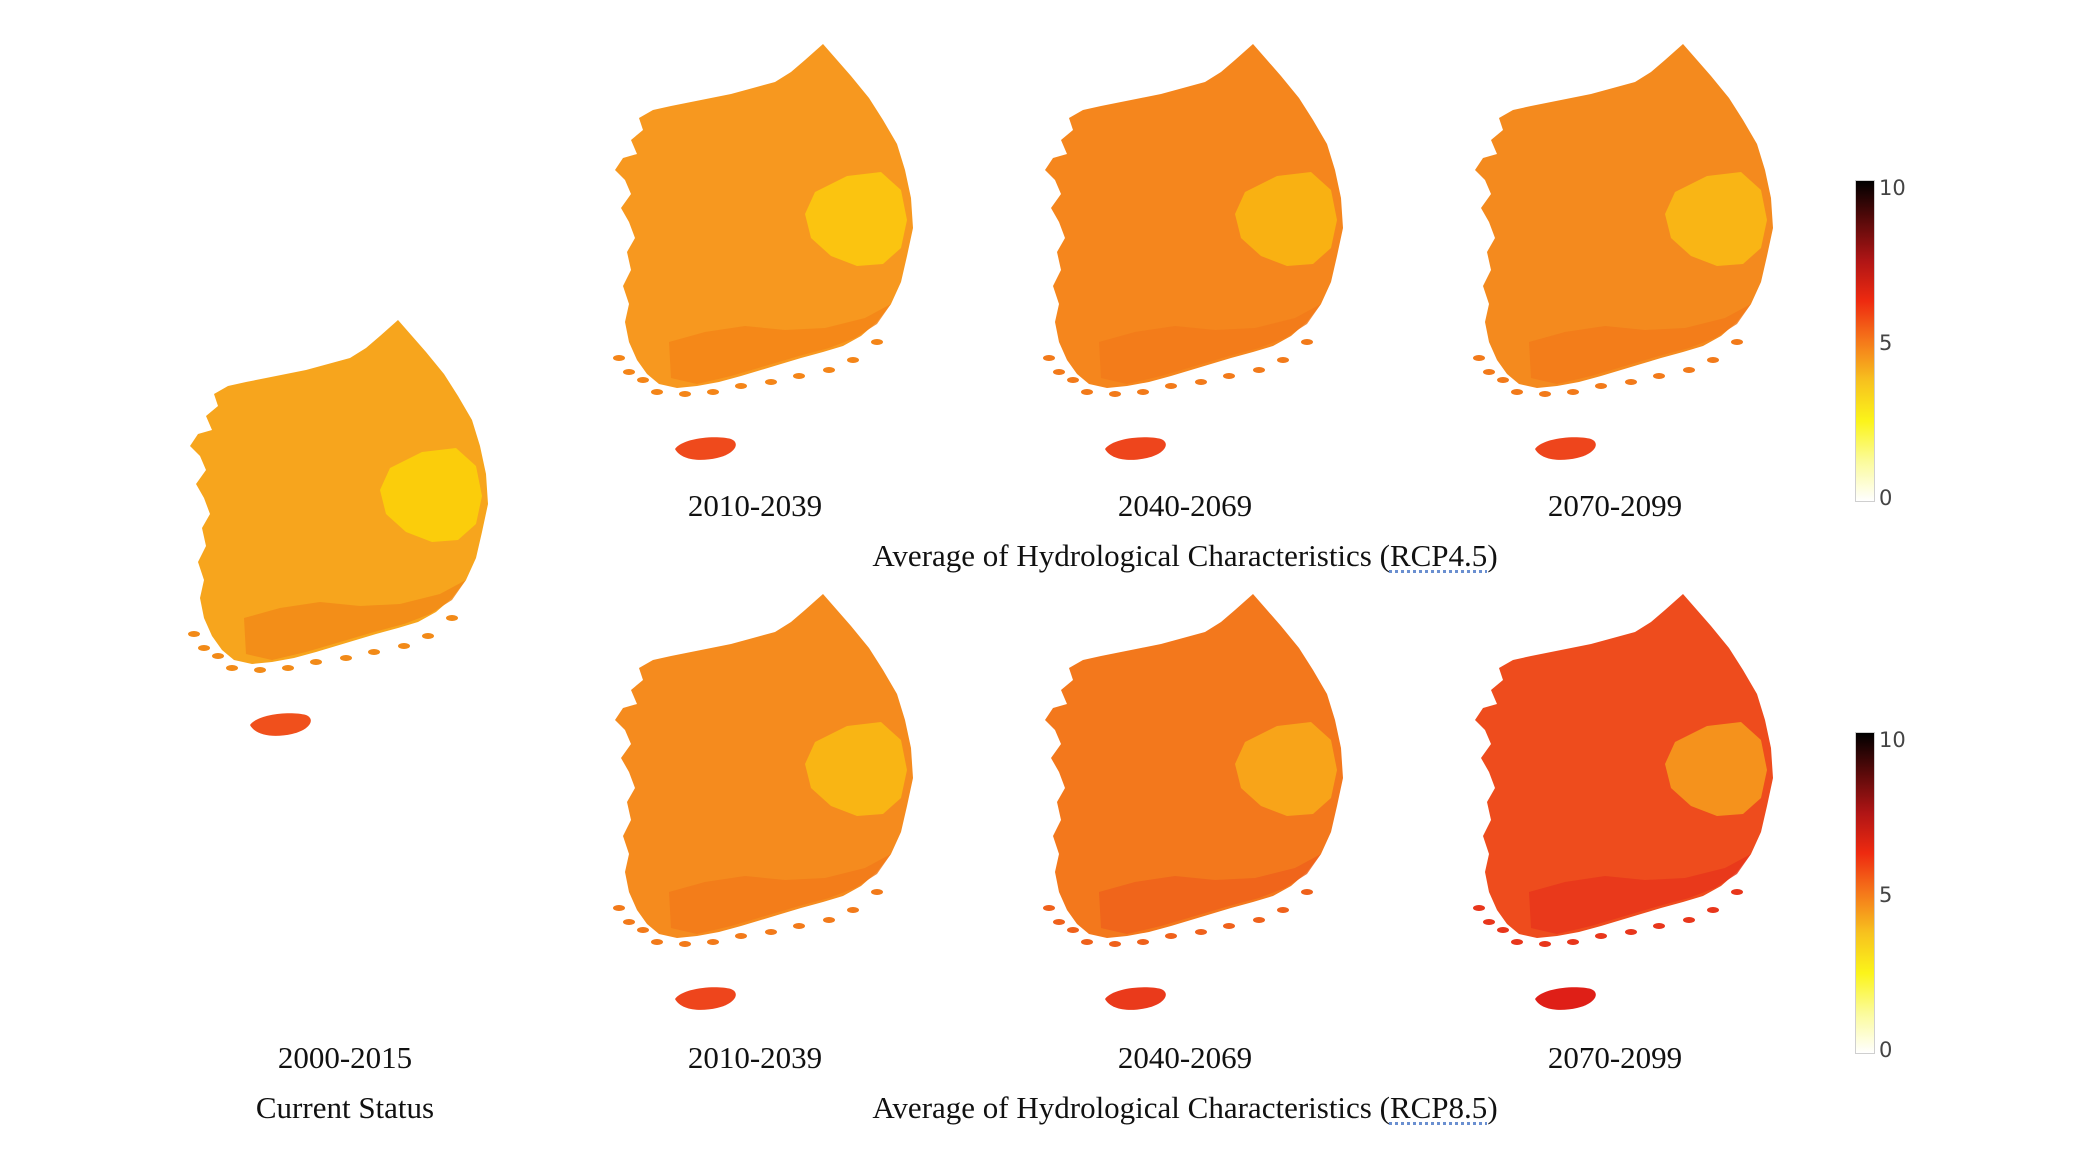 The height and width of the screenshot is (1154, 2075). What do you see at coordinates (345, 1107) in the screenshot?
I see `current-status-caption: Current Status` at bounding box center [345, 1107].